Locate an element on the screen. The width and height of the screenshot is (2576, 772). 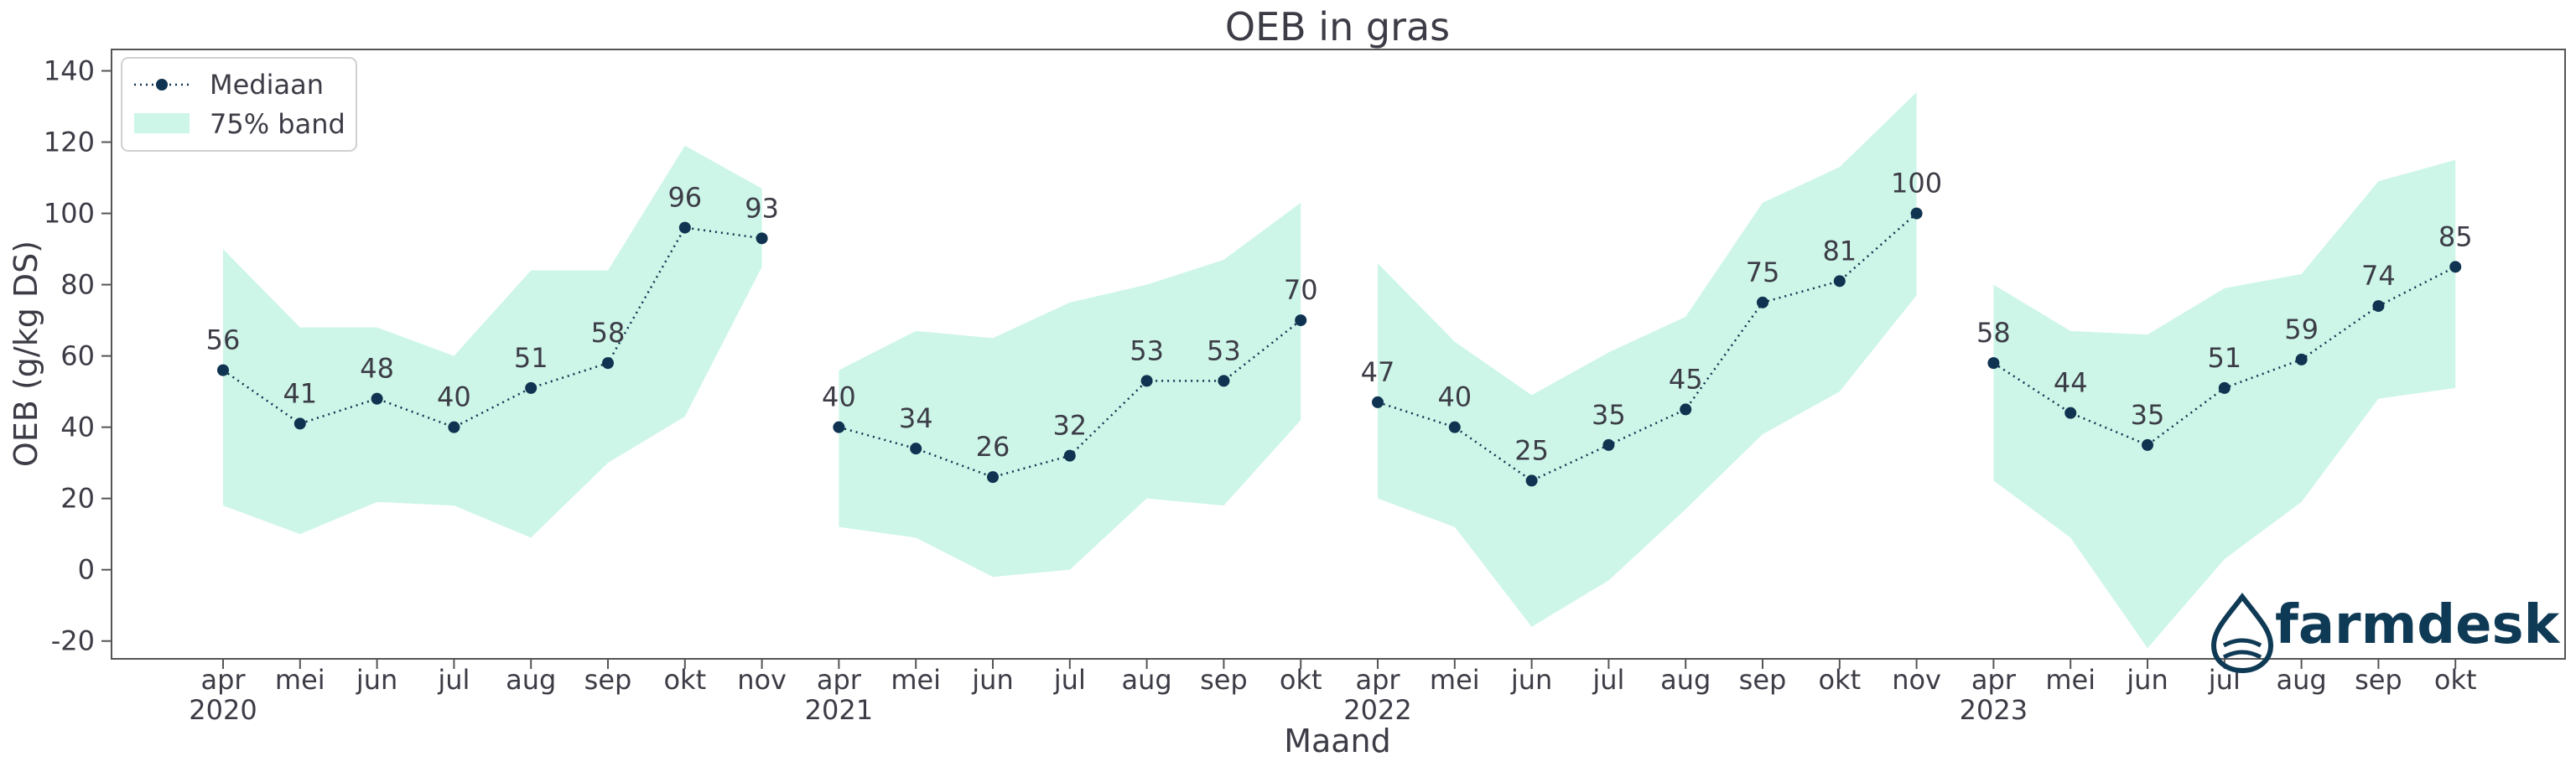
legend-median-marker-icon is located at coordinates (162, 85).